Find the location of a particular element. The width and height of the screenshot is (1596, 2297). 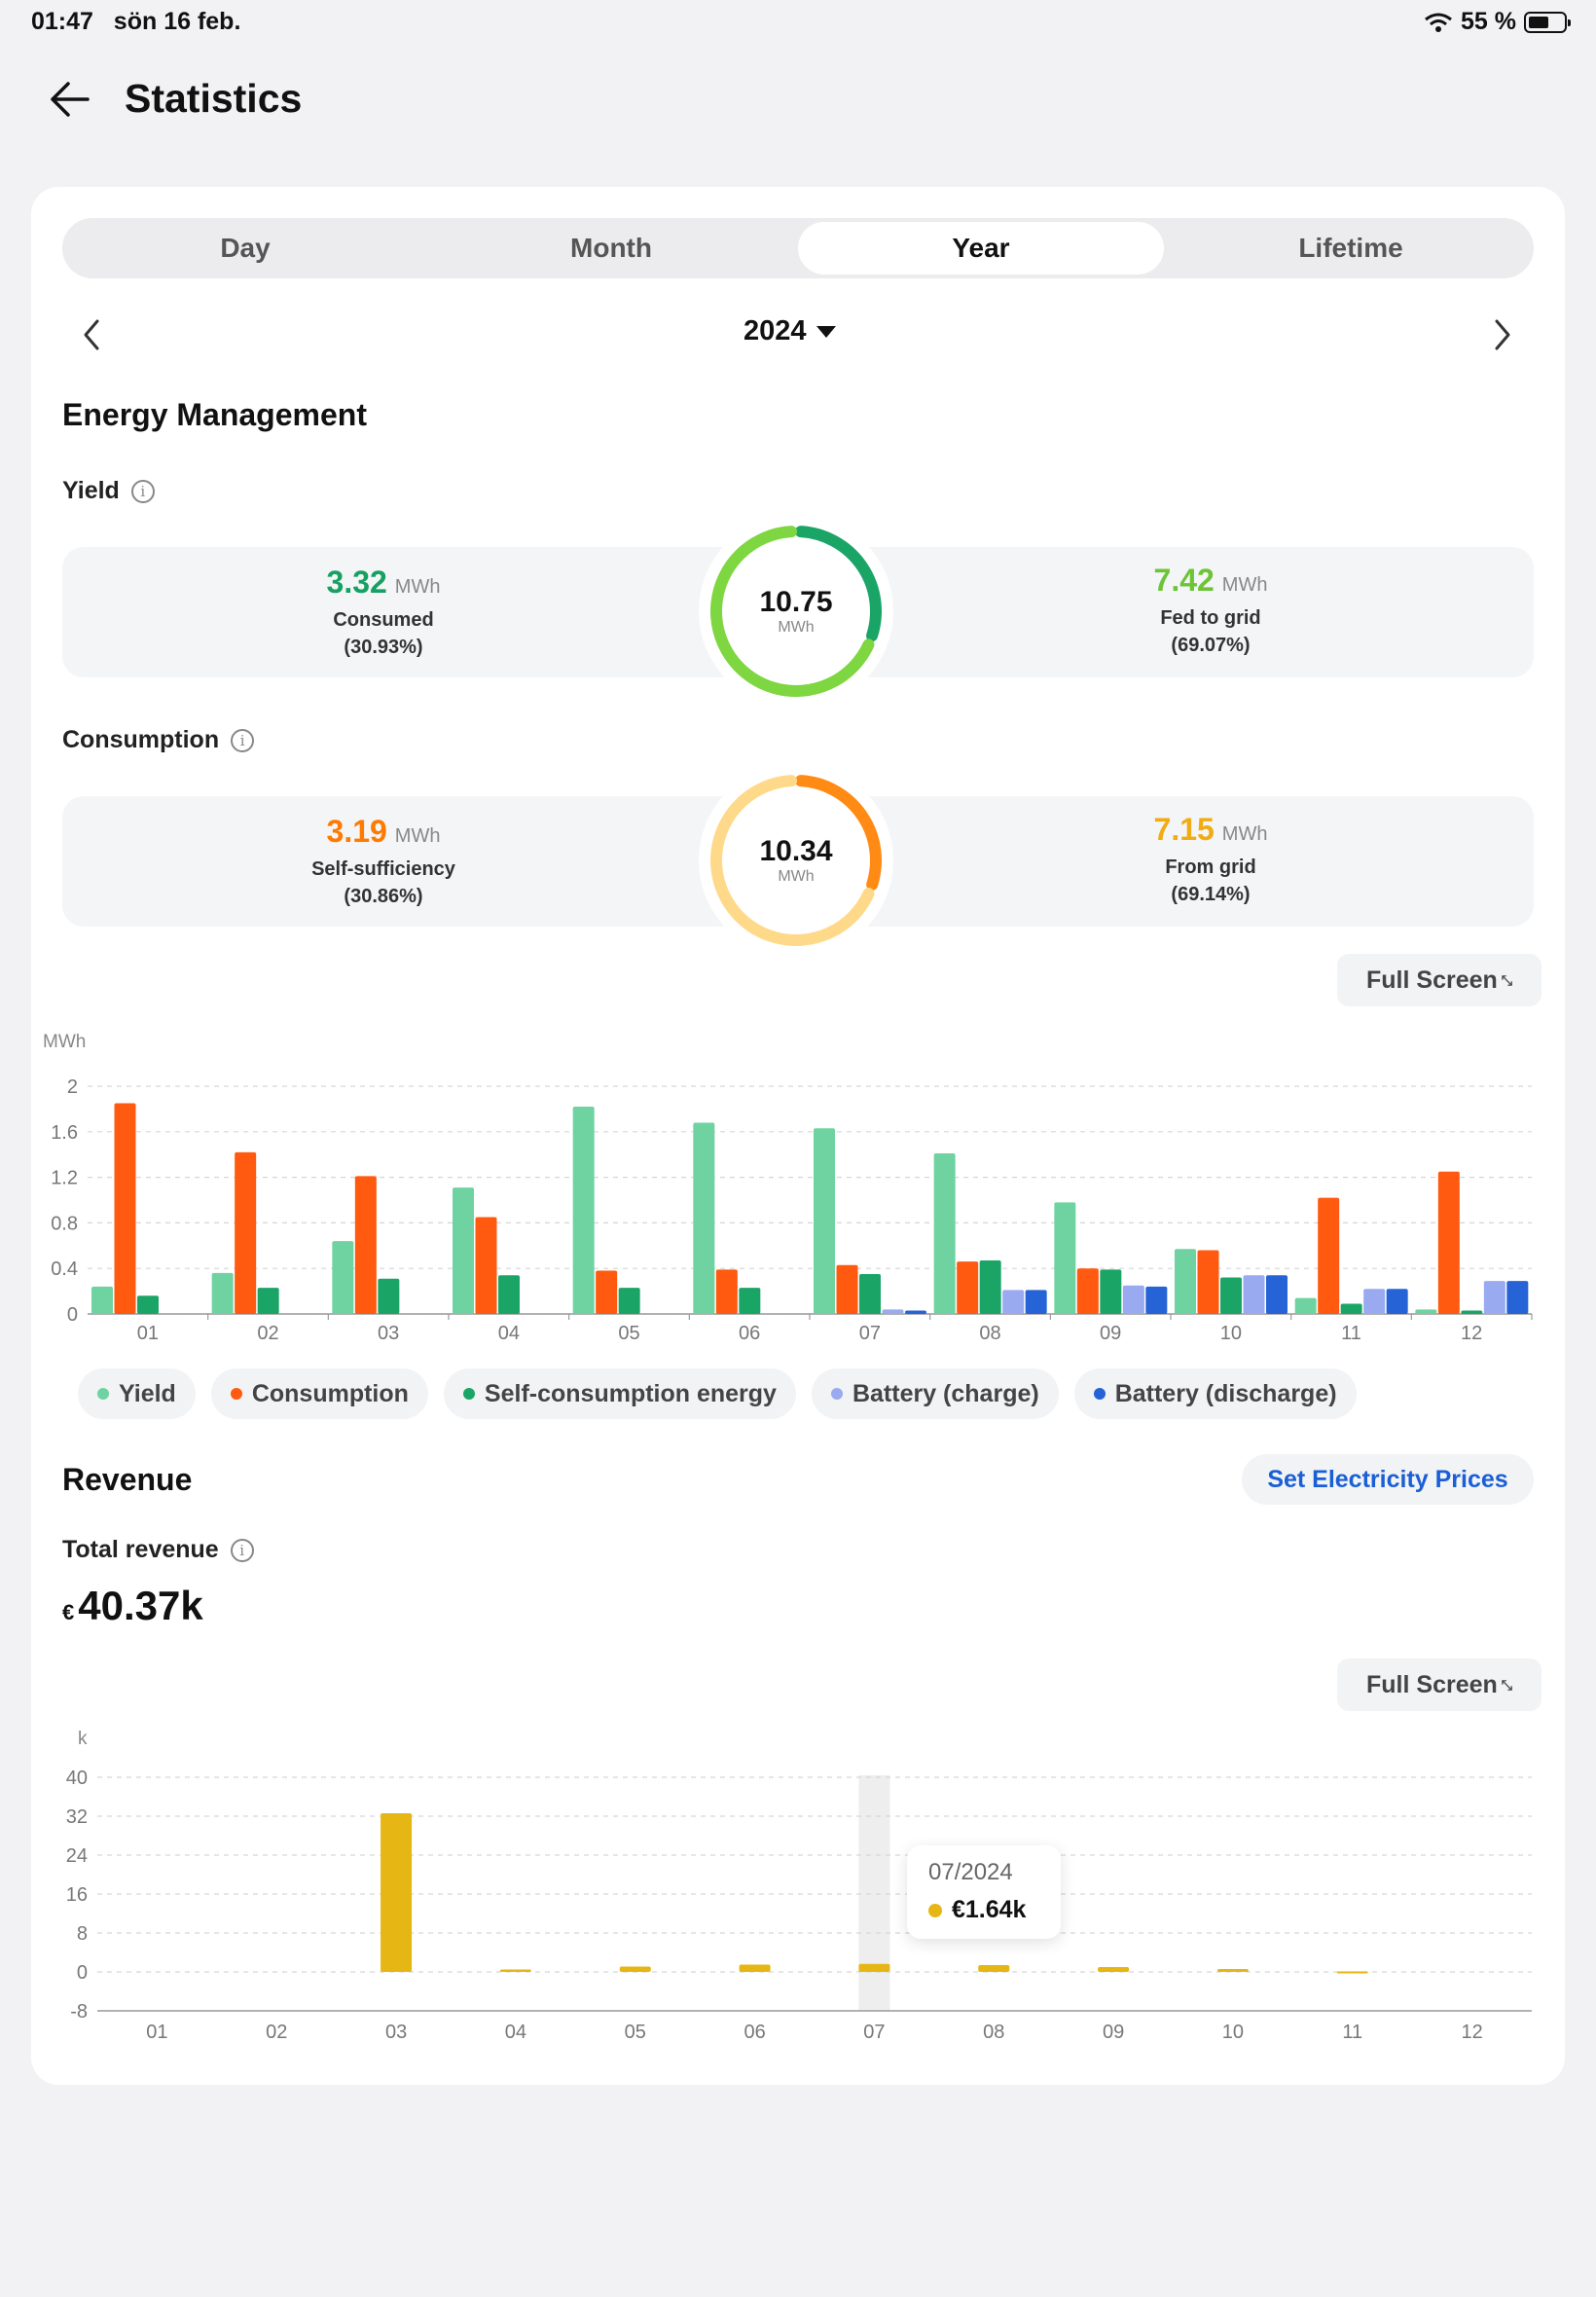

legend-yield: Yield is located at coordinates (137, 1393).